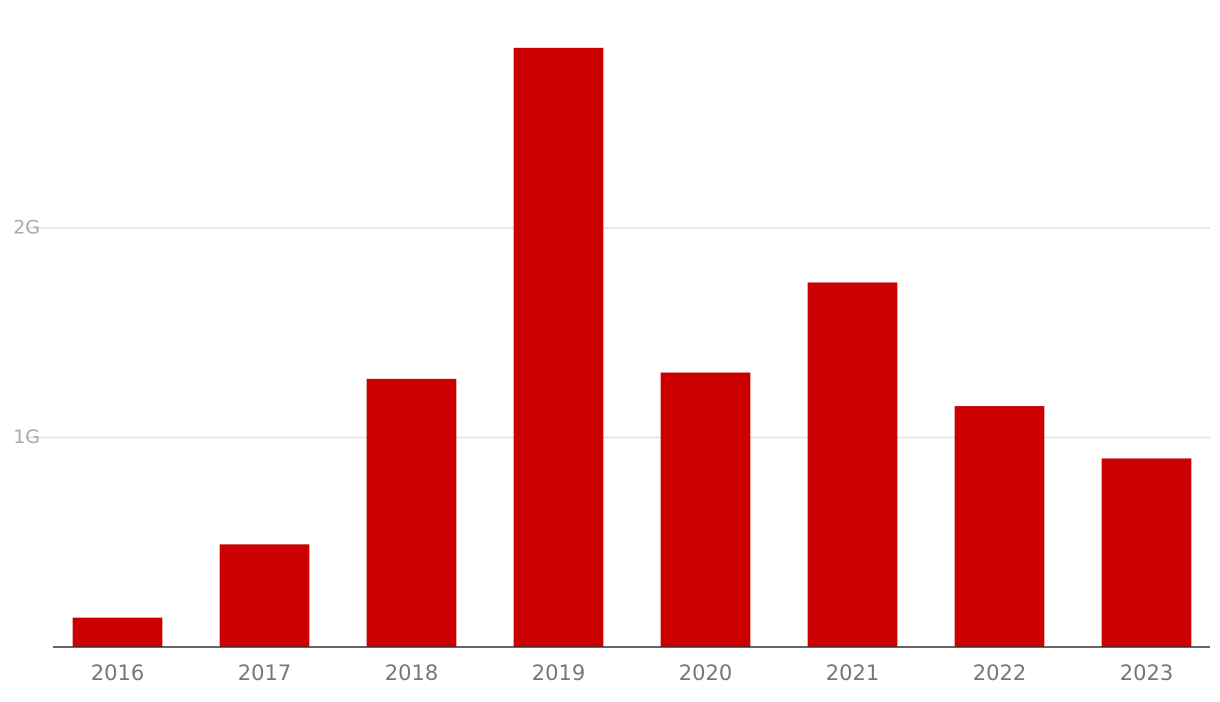 The image size is (1220, 702). Describe the element at coordinates (705, 673) in the screenshot. I see `x-tick-label: 2020` at that location.